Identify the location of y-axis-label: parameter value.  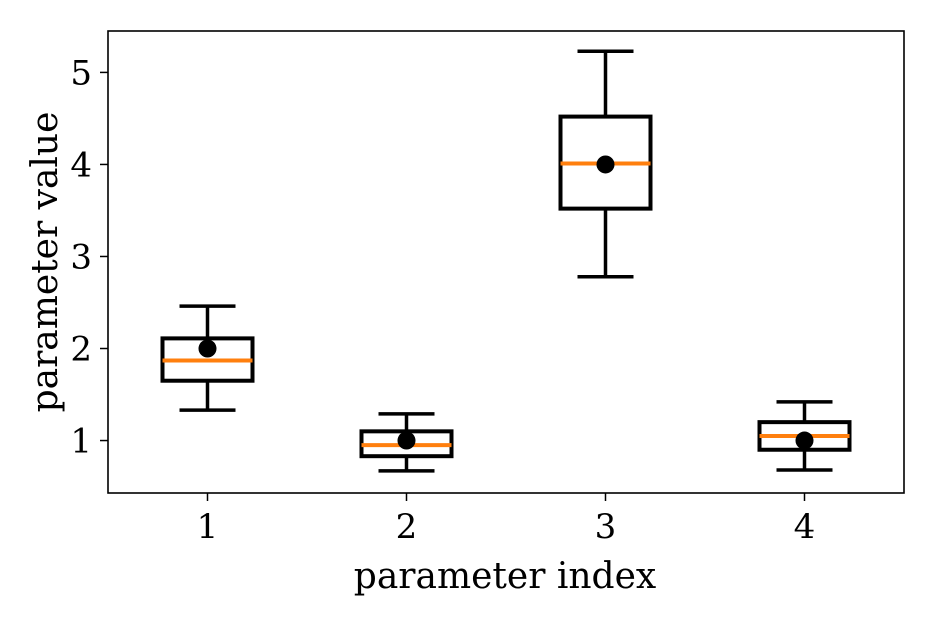
(45, 262).